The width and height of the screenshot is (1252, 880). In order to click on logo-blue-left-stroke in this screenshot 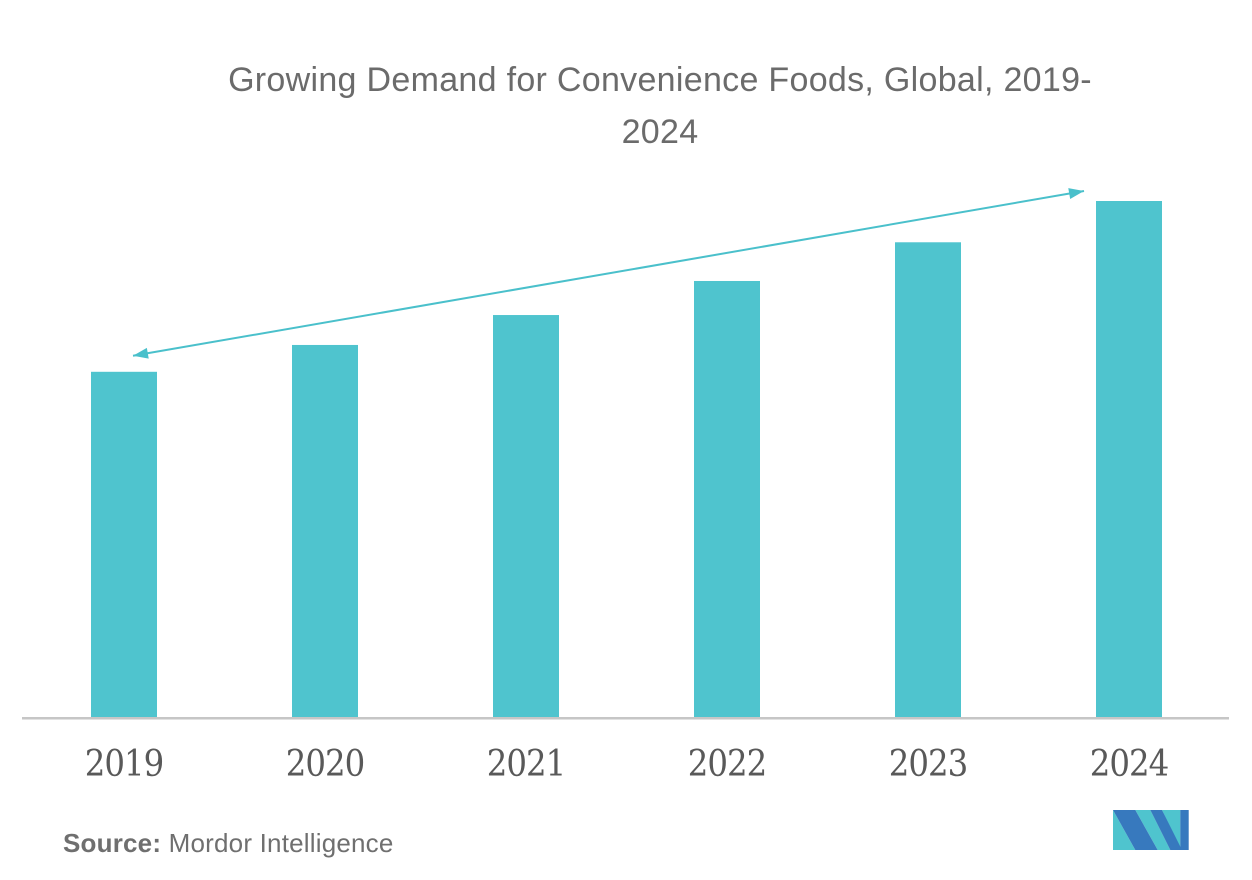, I will do `click(1135, 830)`.